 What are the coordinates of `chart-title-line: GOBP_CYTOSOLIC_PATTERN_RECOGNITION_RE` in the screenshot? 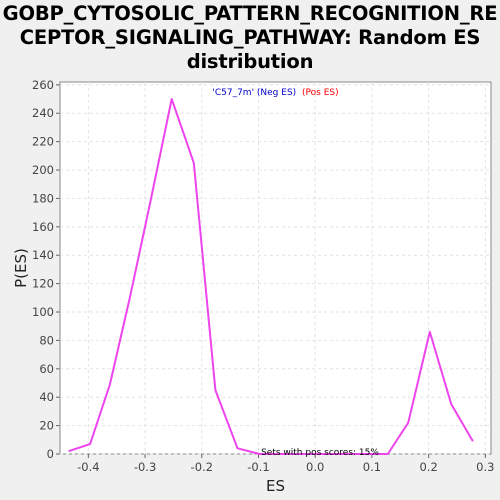 It's located at (250, 13).